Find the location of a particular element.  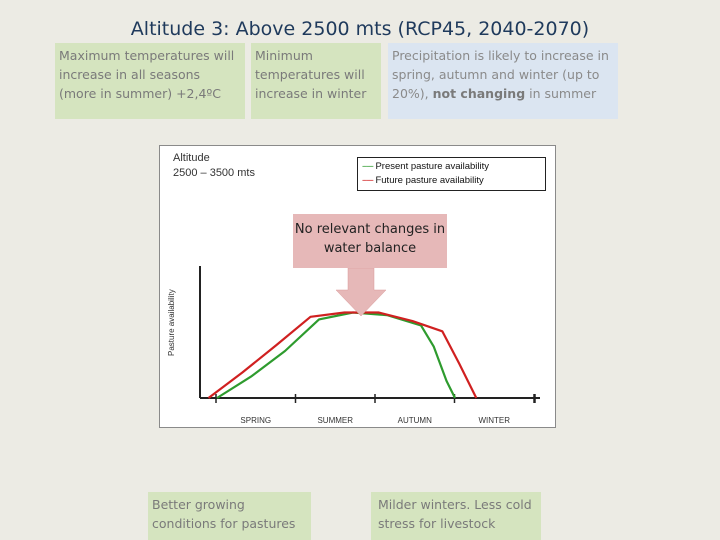

chart-title: Altitude is located at coordinates (191, 158).